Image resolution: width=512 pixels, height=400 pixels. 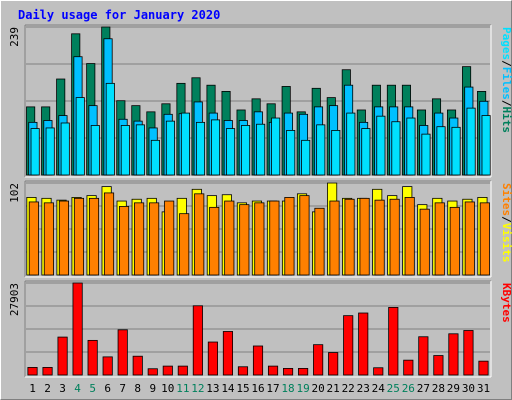 What do you see at coordinates (453, 388) in the screenshot?
I see `x-tick-label: 29` at bounding box center [453, 388].